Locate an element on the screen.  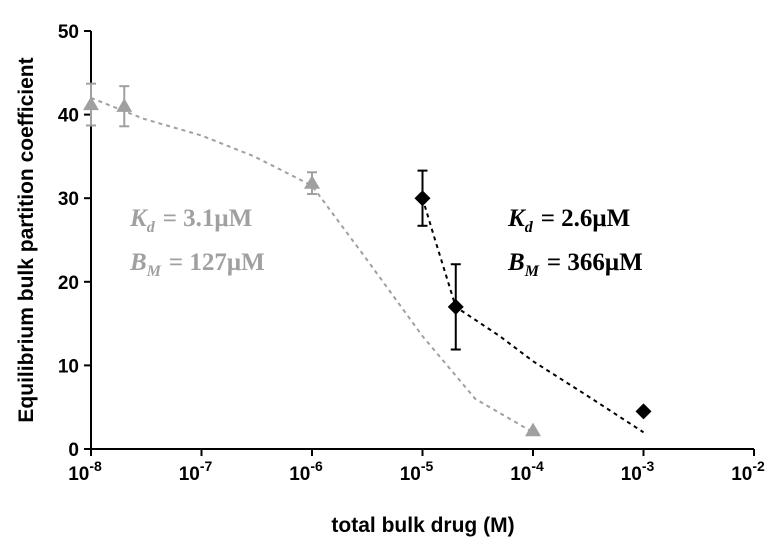
black-kd-label: Kd = 2.6μM is located at coordinates (568, 220).